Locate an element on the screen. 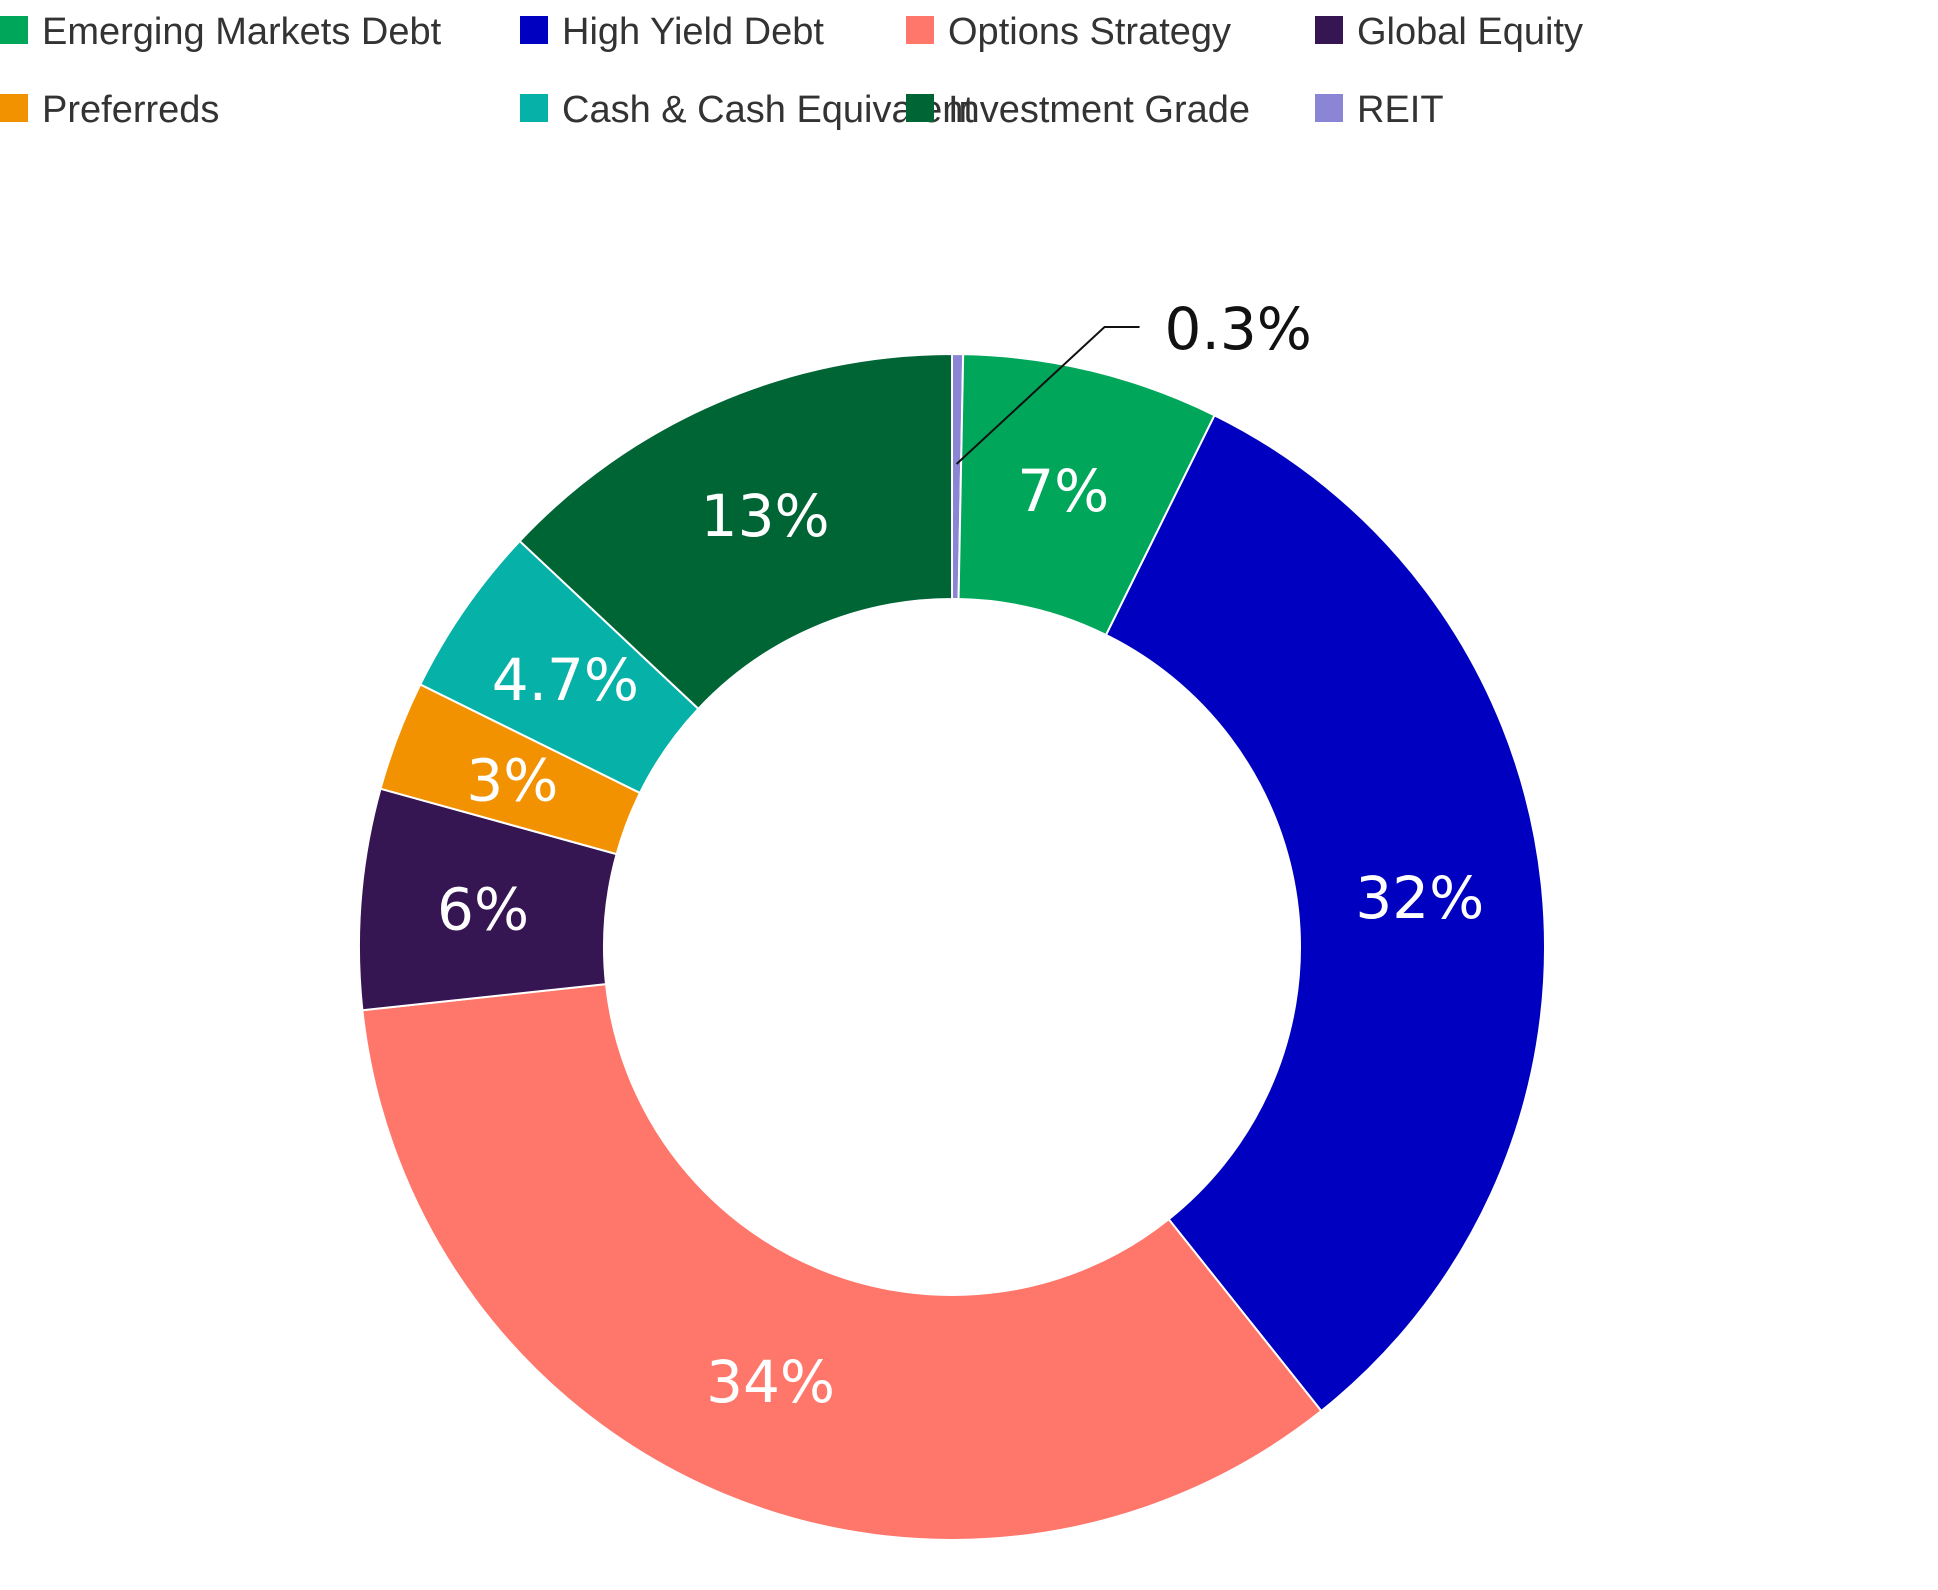 The width and height of the screenshot is (1938, 1590). legend-item-investment-grade: Investment Grade is located at coordinates (1078, 110).